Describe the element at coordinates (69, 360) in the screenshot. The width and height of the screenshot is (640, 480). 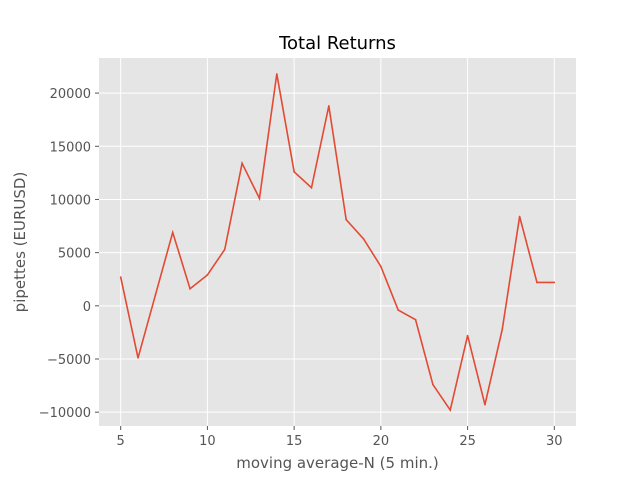
I see `y-tick-label: −5000` at that location.